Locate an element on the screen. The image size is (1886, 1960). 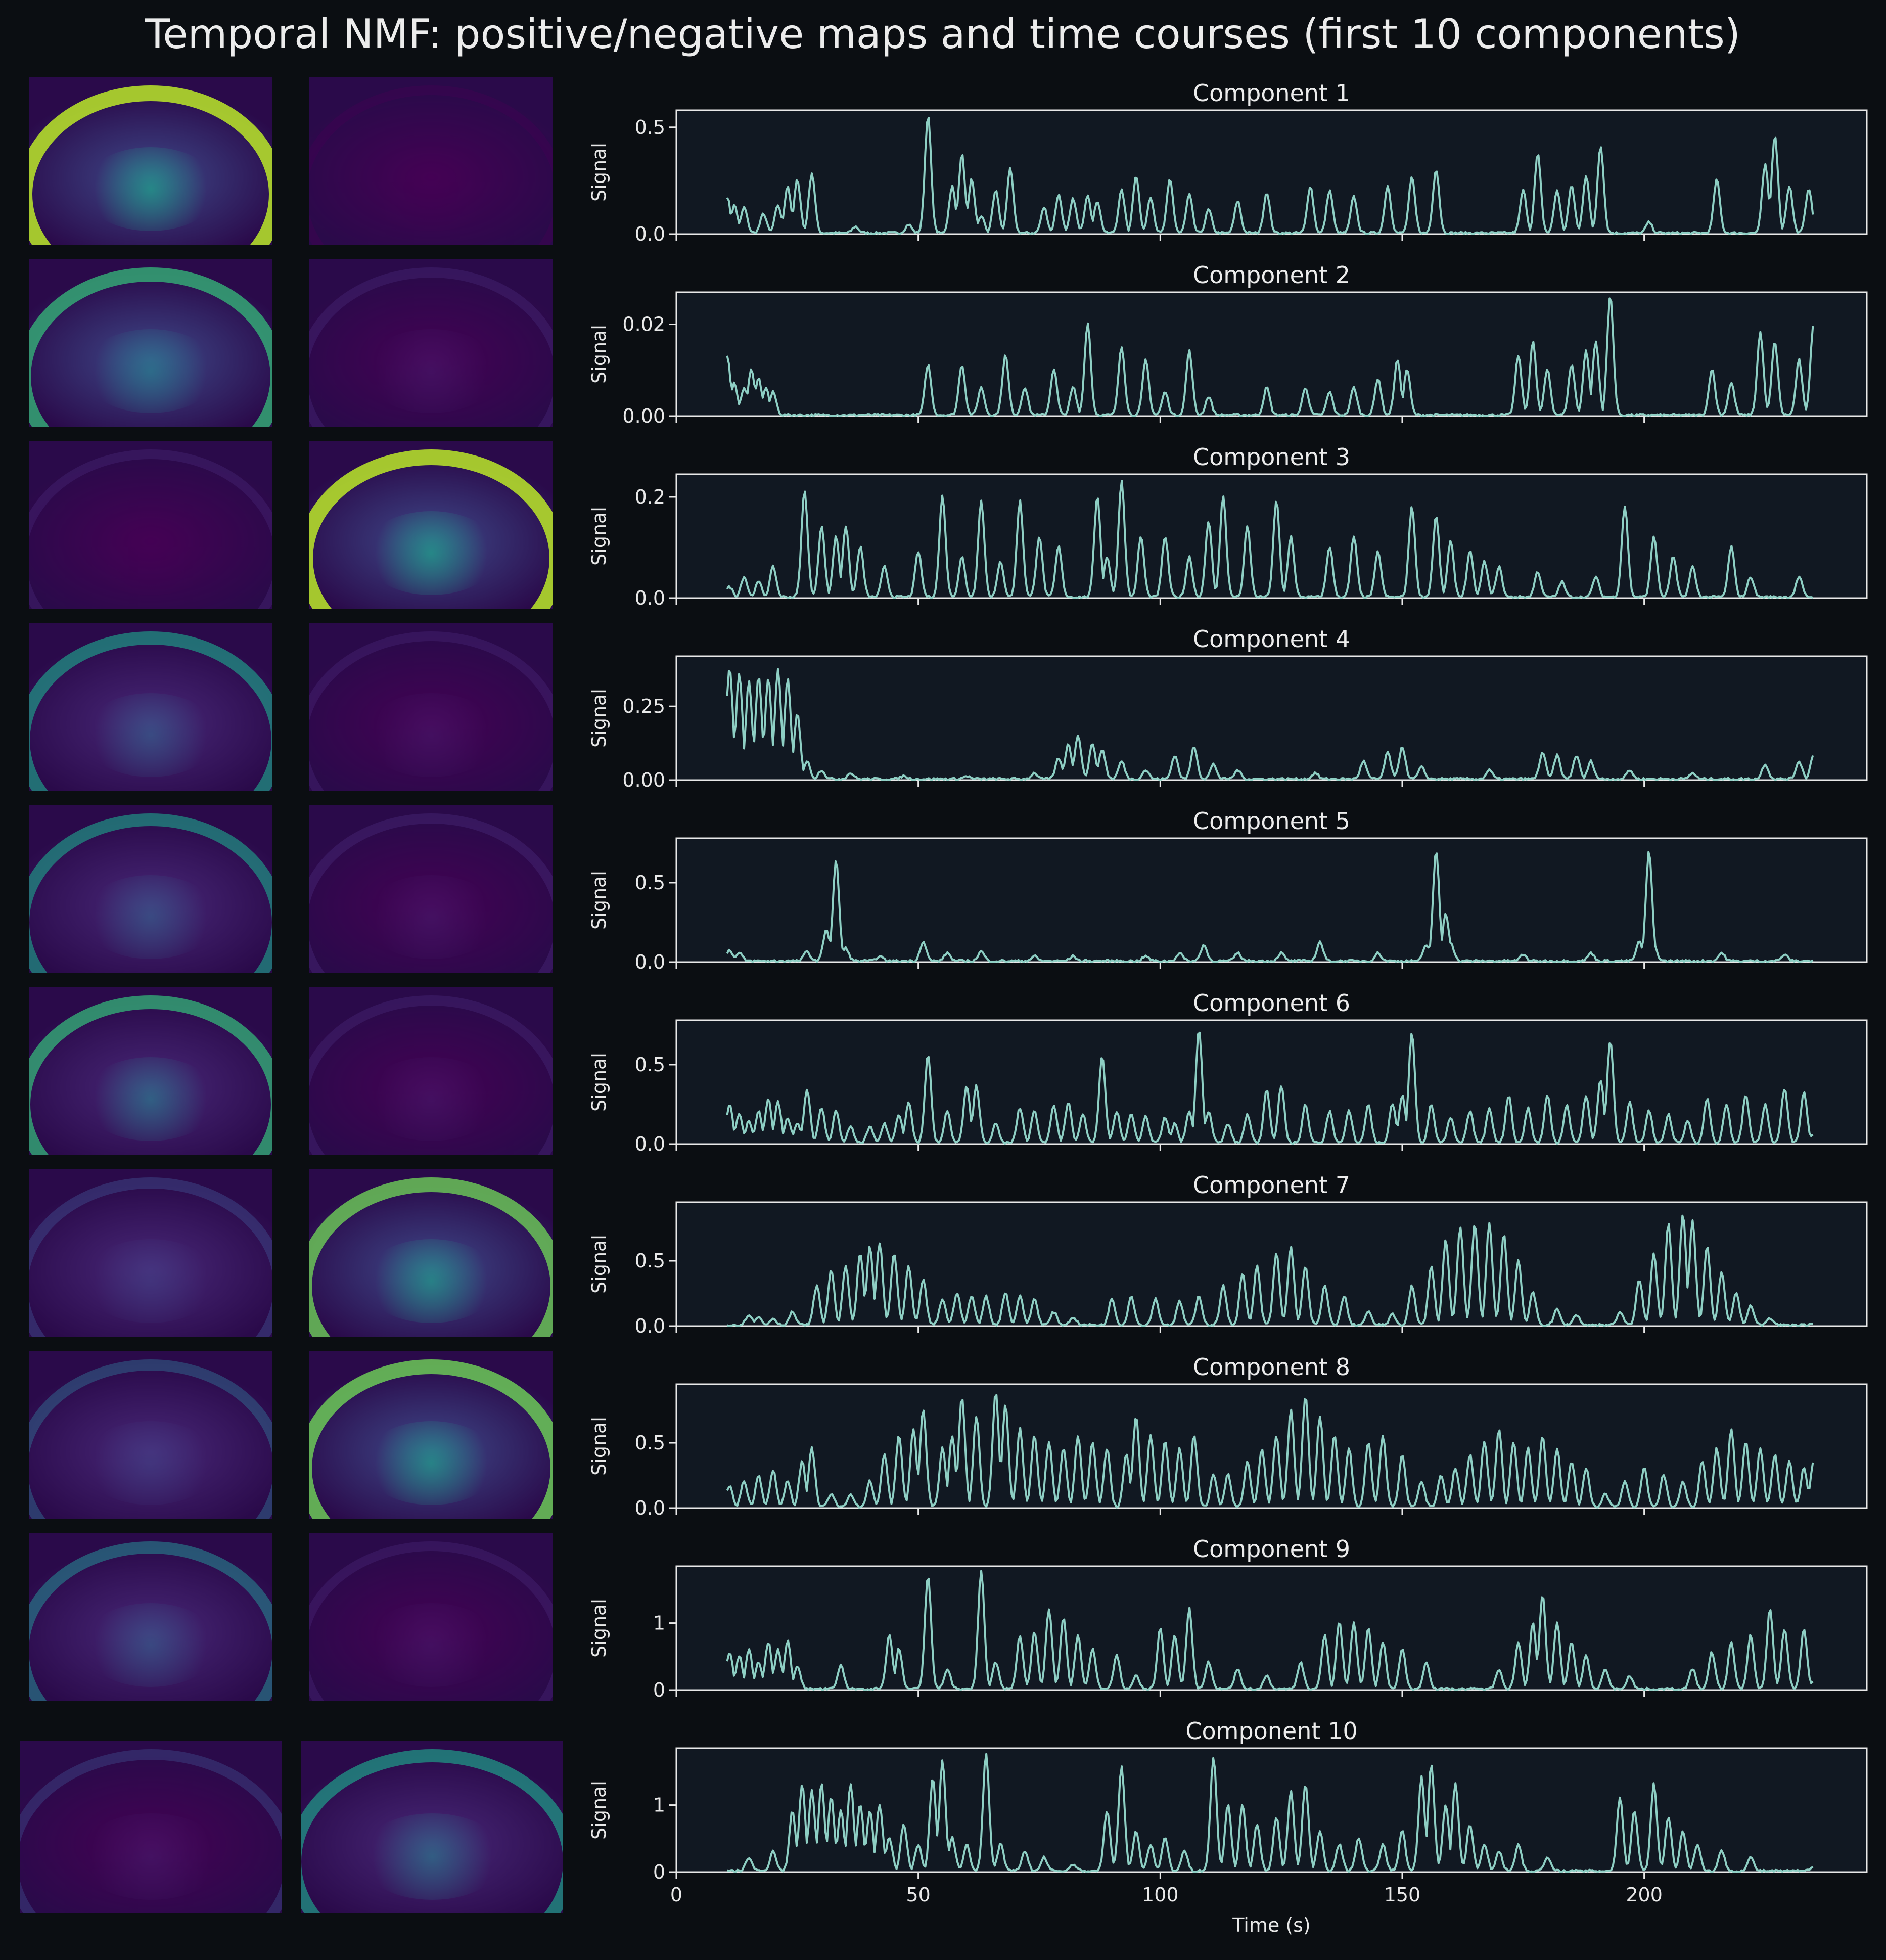
xtick-label: 0 is located at coordinates (676, 1895).